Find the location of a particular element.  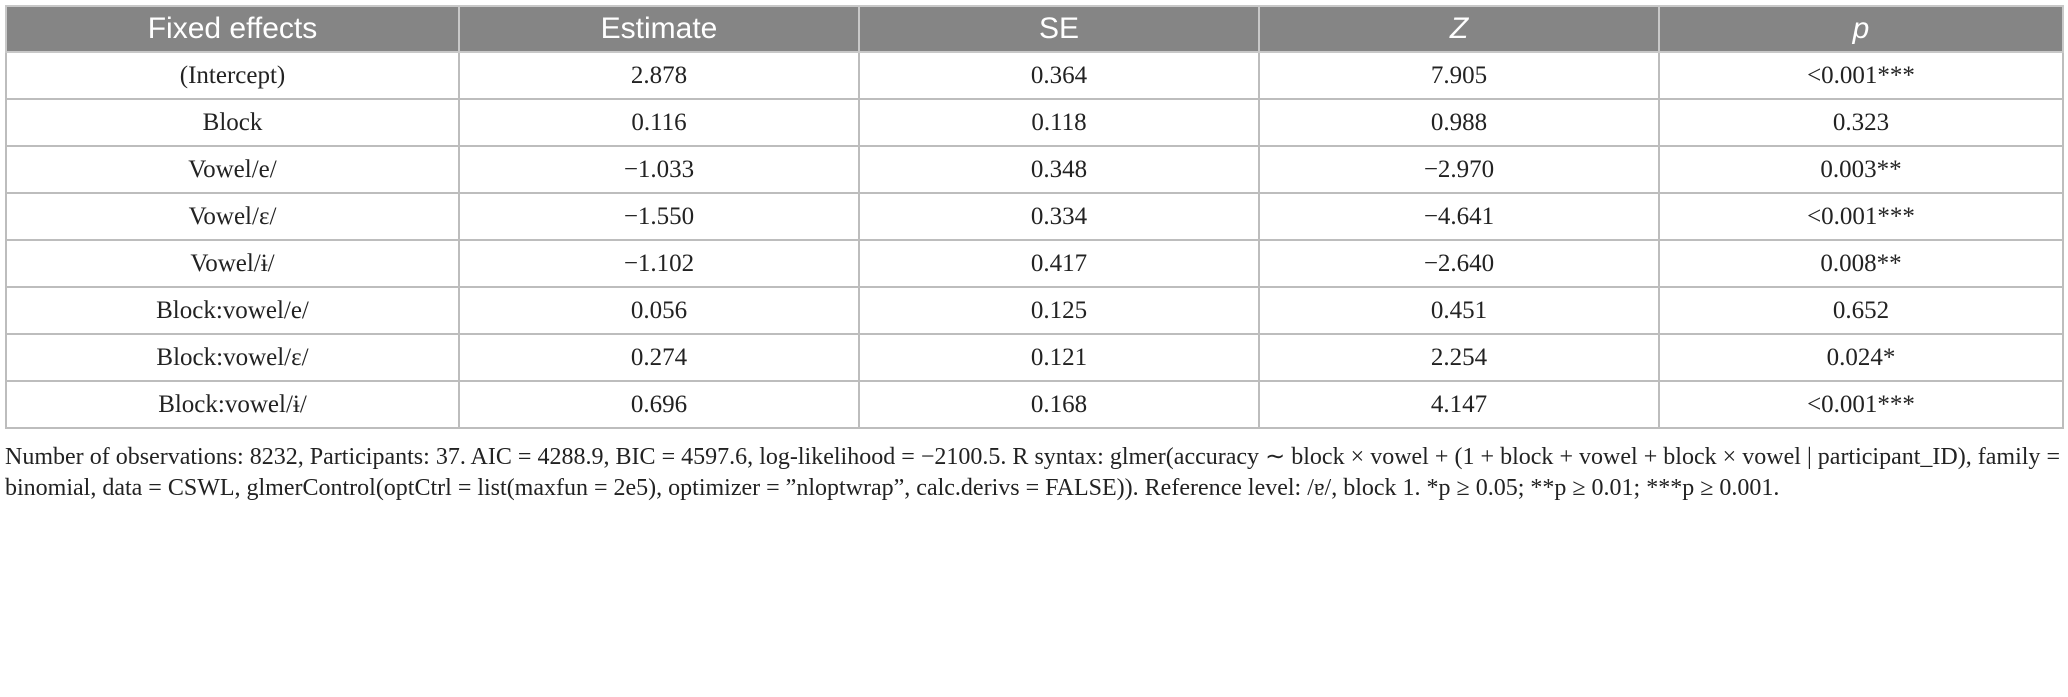

table-cell: 0.274 is located at coordinates (659, 357).